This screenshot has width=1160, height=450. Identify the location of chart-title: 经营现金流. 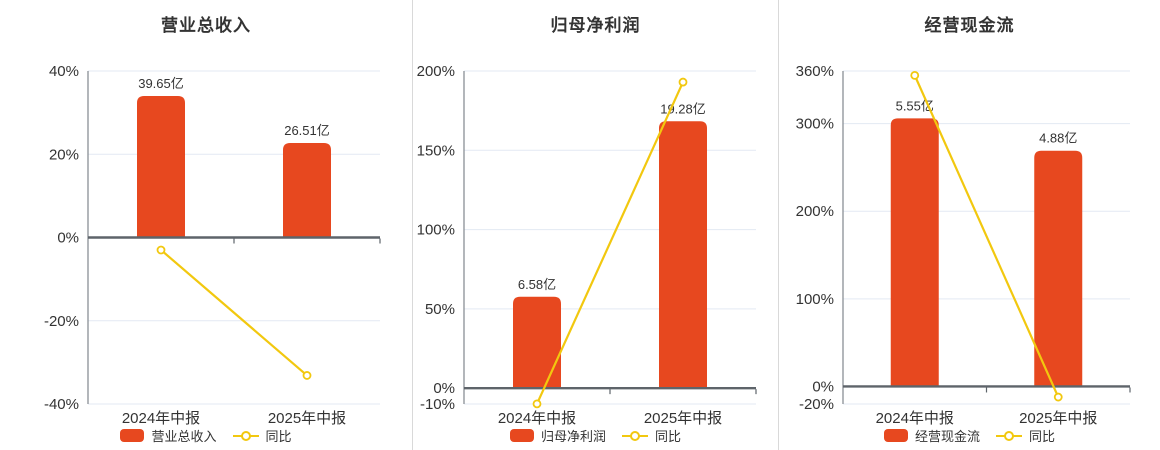
(969, 25).